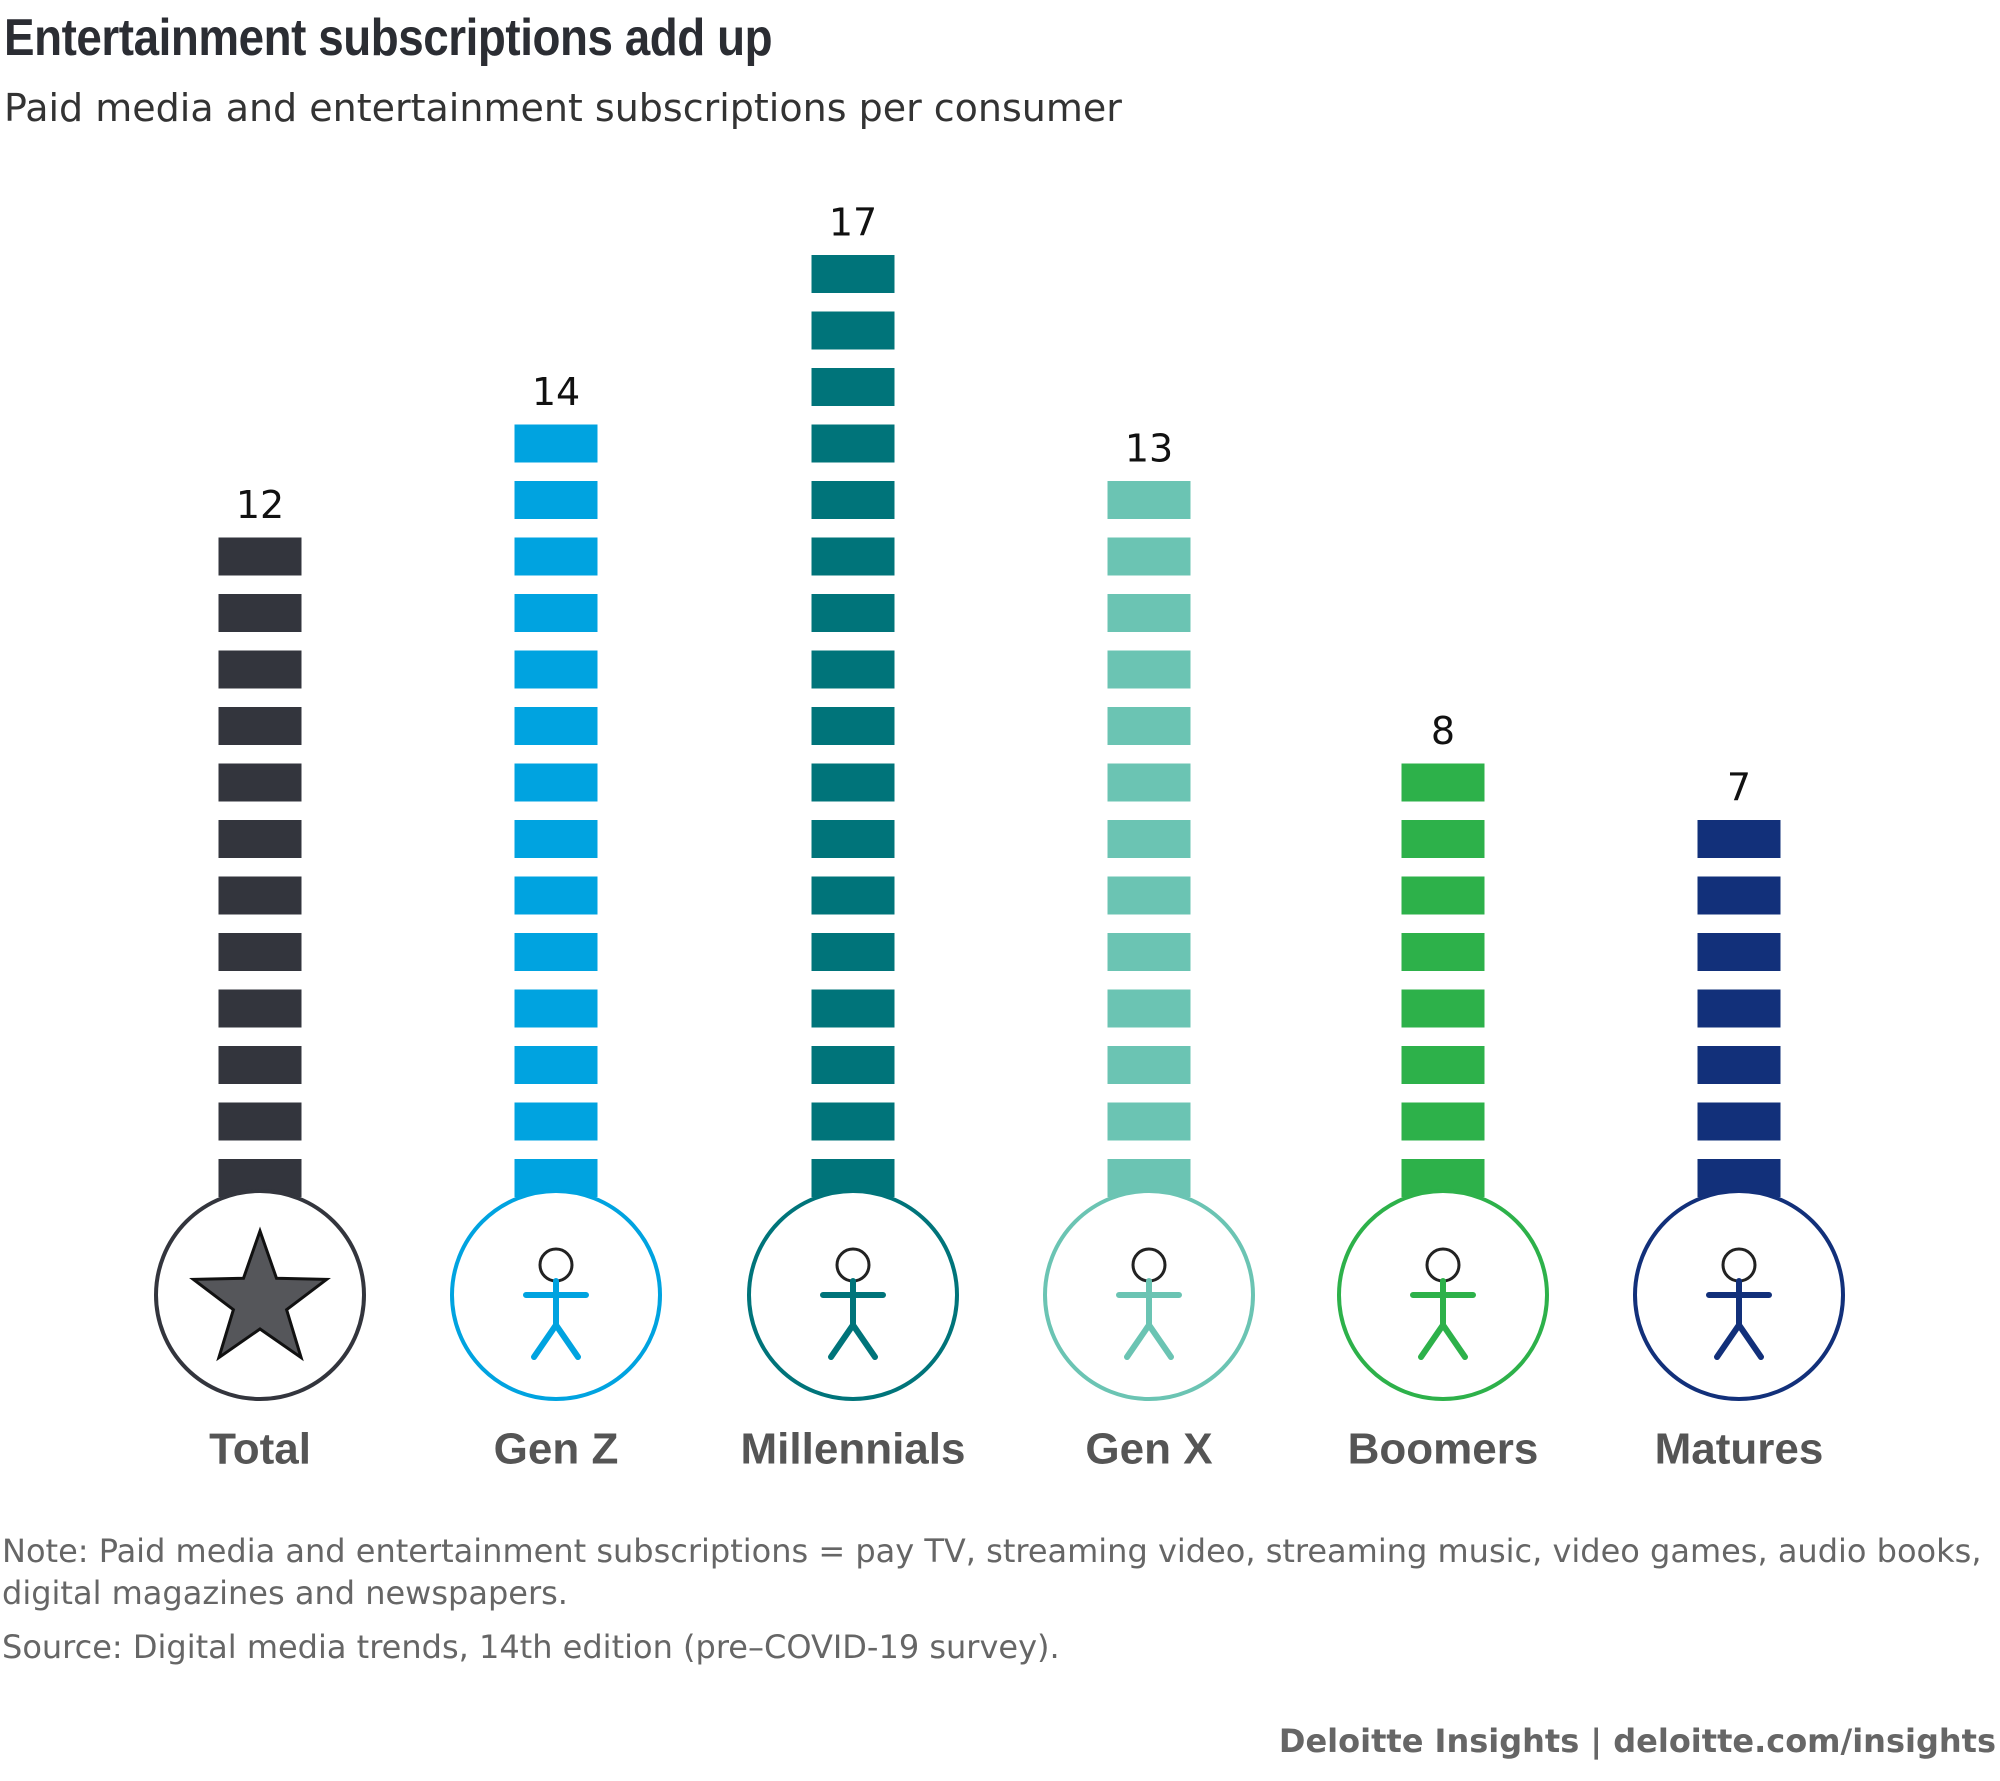 The width and height of the screenshot is (2000, 1781). What do you see at coordinates (260, 1449) in the screenshot?
I see `x-tick-label: Total` at bounding box center [260, 1449].